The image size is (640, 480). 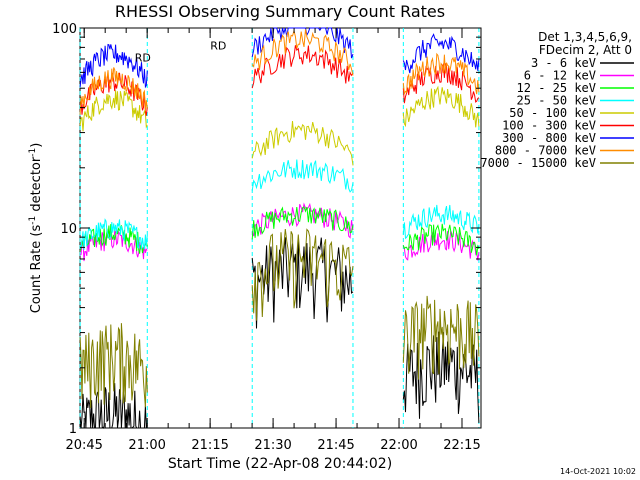 What do you see at coordinates (585, 50) in the screenshot?
I see `legend-header-line2: FDecim 2, Att 0` at bounding box center [585, 50].